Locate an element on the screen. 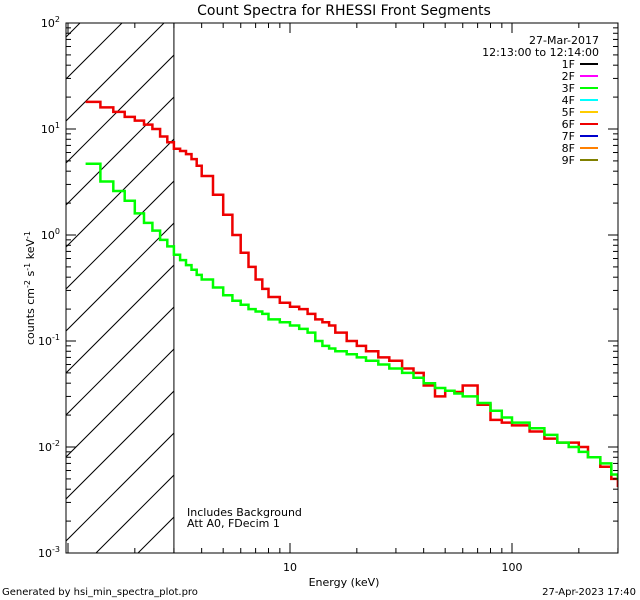 This screenshot has width=640, height=600. annotation-background: Includes Background is located at coordinates (244, 512).